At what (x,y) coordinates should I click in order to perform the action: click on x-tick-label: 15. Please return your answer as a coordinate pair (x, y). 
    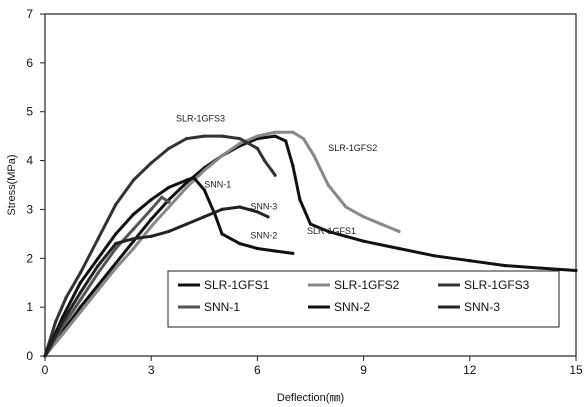
    Looking at the image, I should click on (576, 370).